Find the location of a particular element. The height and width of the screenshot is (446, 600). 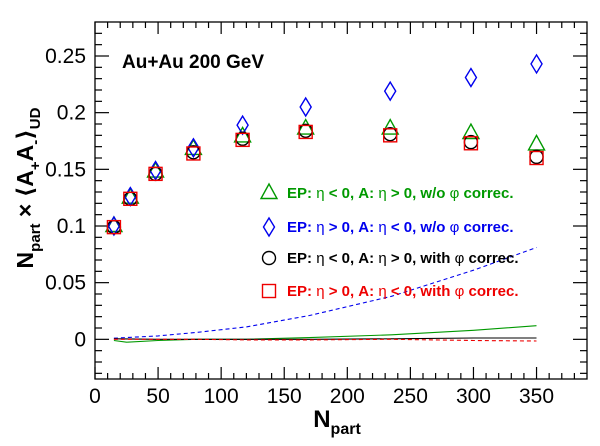

y-axis-label-sub3: - is located at coordinates (35, 142).